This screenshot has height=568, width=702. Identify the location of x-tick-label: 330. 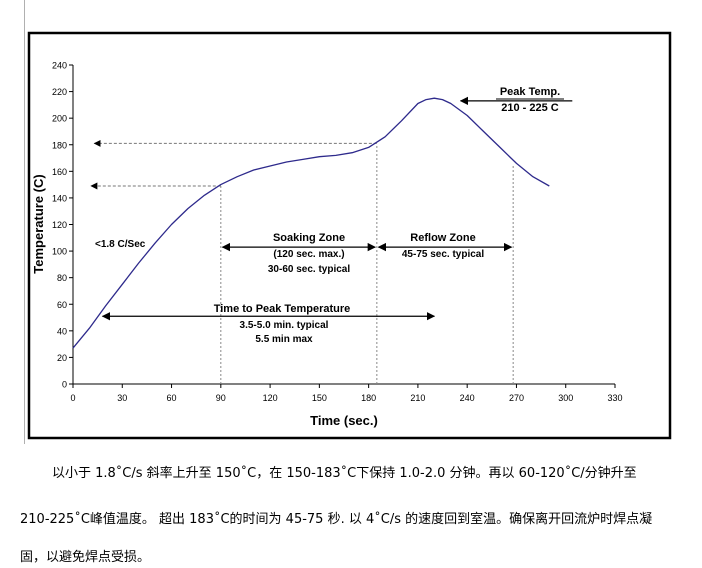
(614, 398).